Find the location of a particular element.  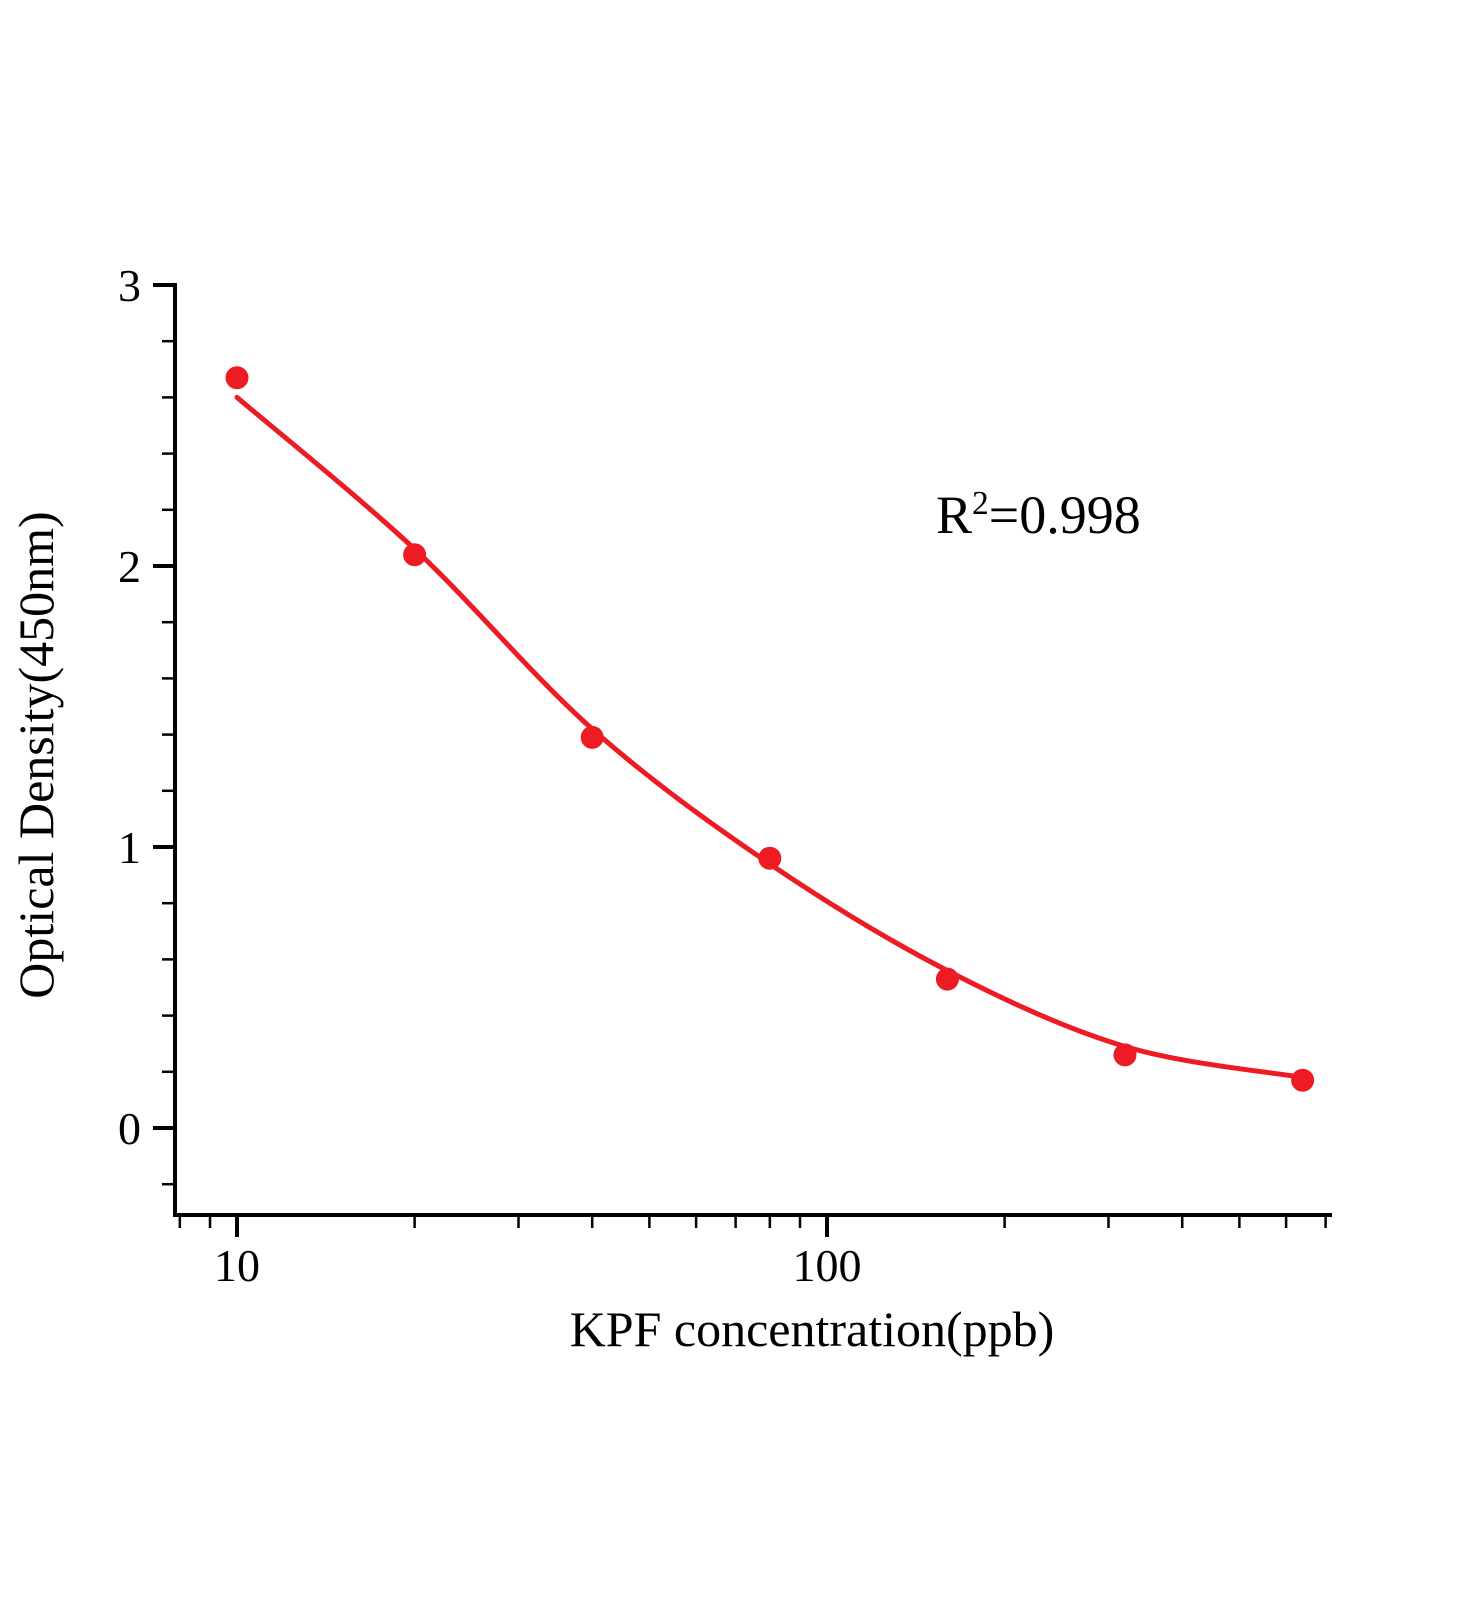

annotation-value: =0.998 is located at coordinates (1064, 515).